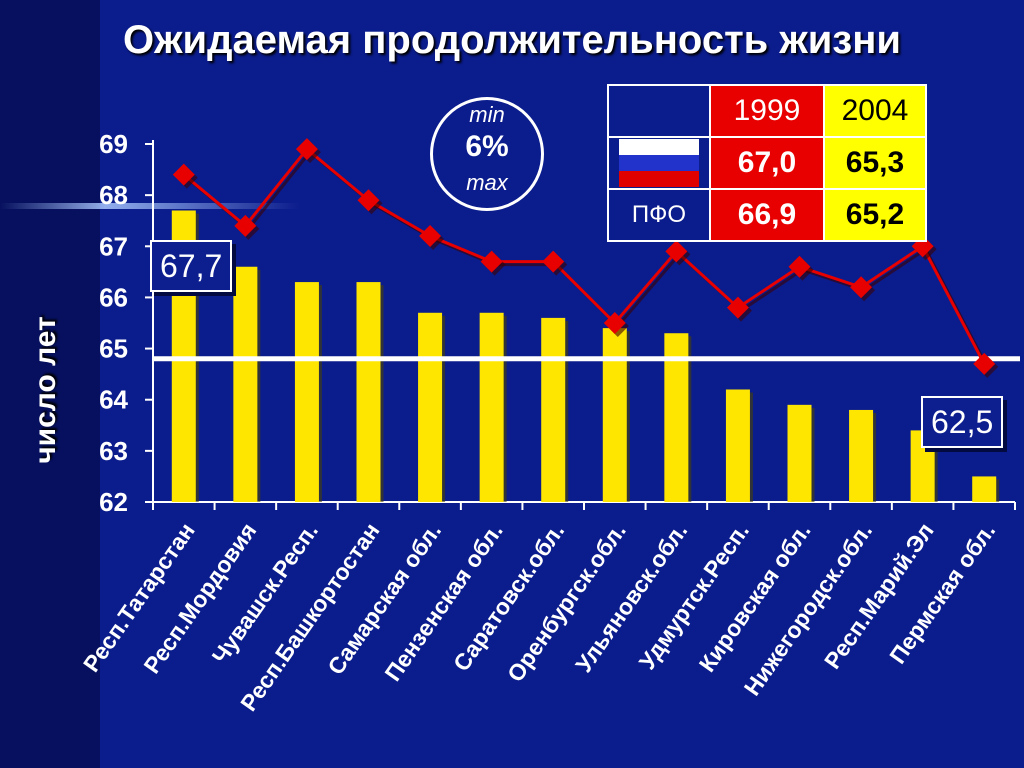  What do you see at coordinates (508, 597) in the screenshot?
I see `x-category-label: Саратовск.обл.` at bounding box center [508, 597].